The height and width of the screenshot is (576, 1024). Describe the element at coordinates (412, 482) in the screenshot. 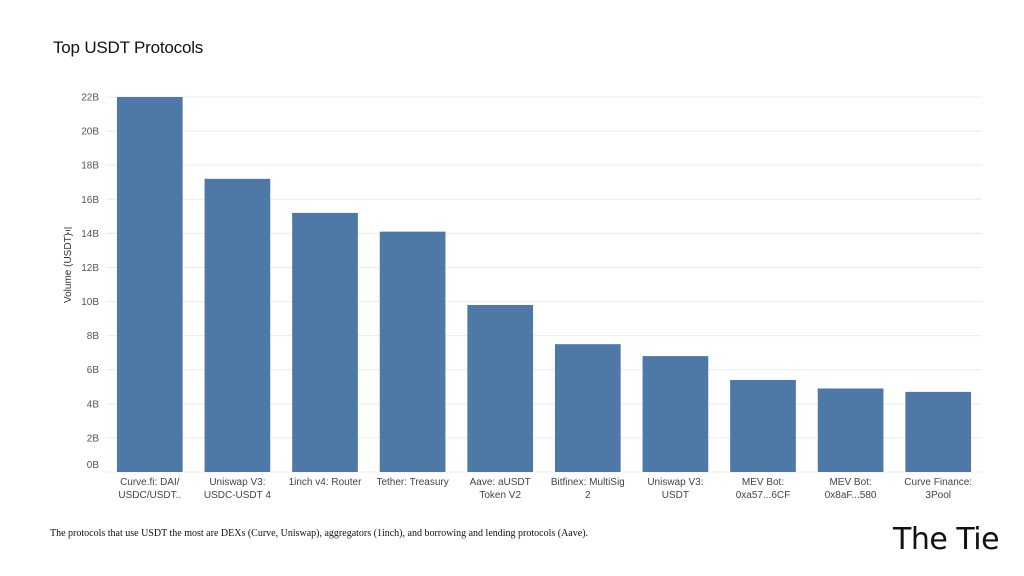

I see `x-tick-label: Tether: Treasury` at that location.